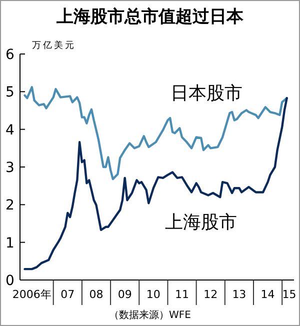 This screenshot has width=300, height=326. What do you see at coordinates (150, 17) in the screenshot?
I see `chart-title: 上海股市总市值超过日本` at bounding box center [150, 17].